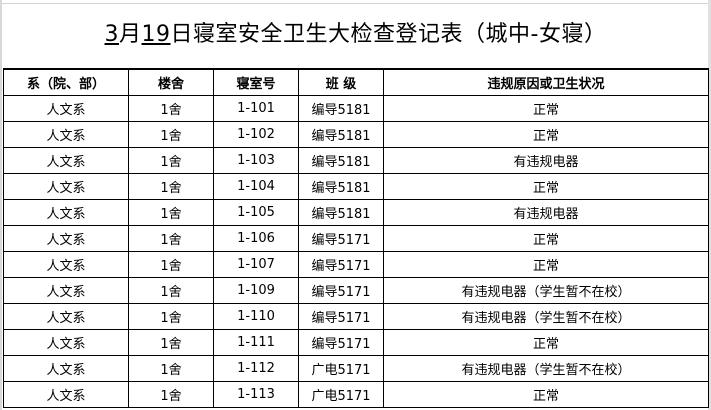  What do you see at coordinates (256, 342) in the screenshot?
I see `cell-room: 1-111` at bounding box center [256, 342].